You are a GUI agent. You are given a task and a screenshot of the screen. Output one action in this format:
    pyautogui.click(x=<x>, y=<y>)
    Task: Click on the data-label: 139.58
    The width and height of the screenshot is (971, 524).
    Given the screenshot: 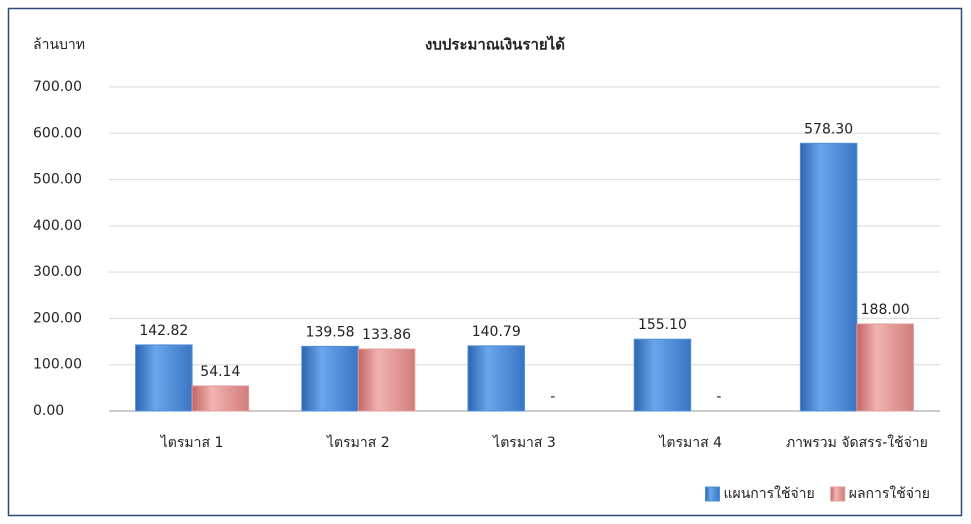 What is the action you would take?
    pyautogui.click(x=330, y=332)
    